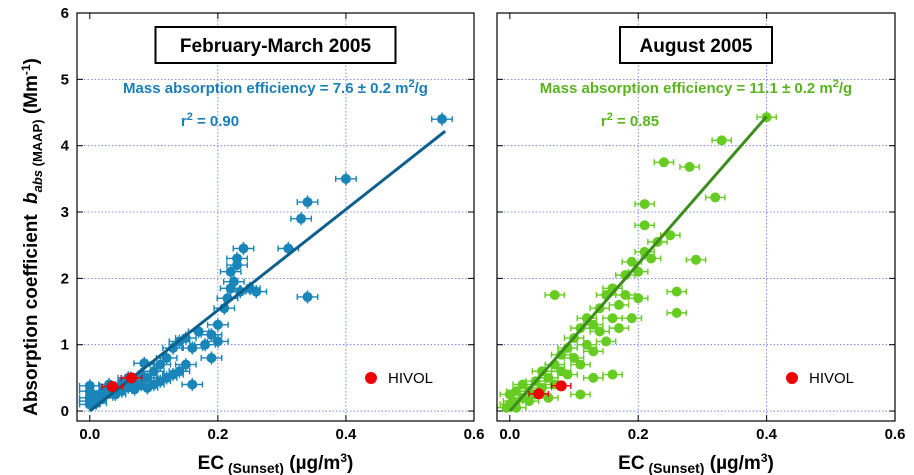 Image resolution: width=914 pixels, height=475 pixels. What do you see at coordinates (216, 121) in the screenshot?
I see `annotation-r-squared-part: = 0.90` at bounding box center [216, 121].